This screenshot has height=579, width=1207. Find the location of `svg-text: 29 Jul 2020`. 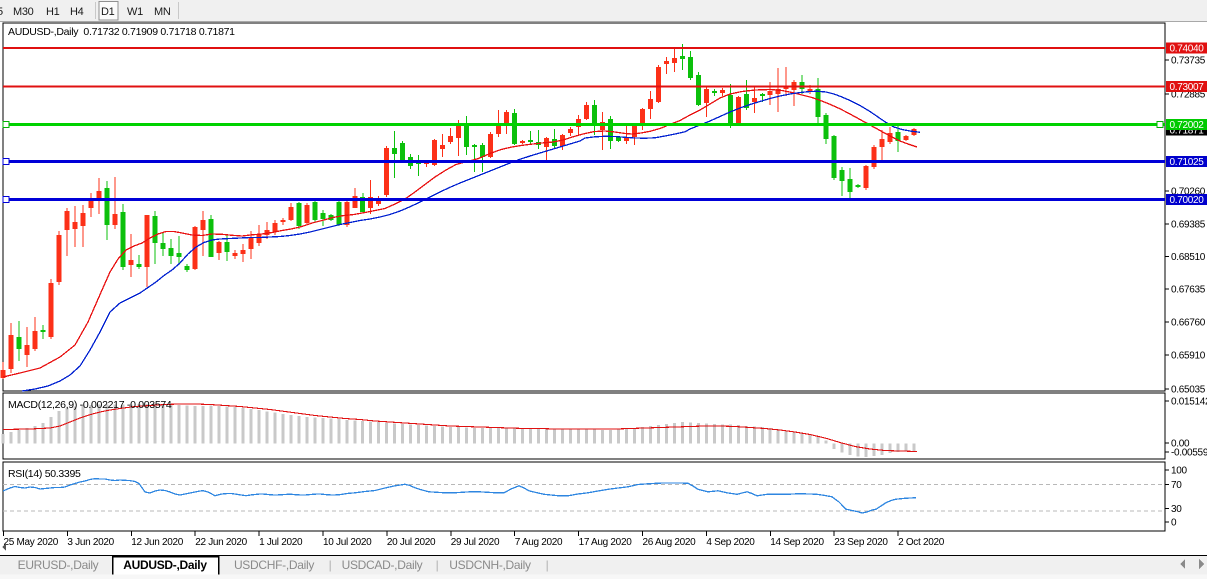

svg-text: 29 Jul 2020 is located at coordinates (475, 542).